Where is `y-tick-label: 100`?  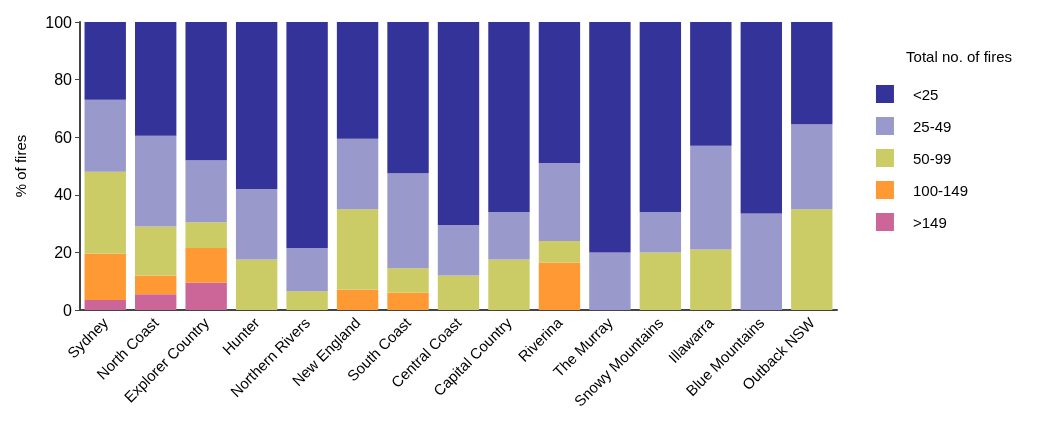
y-tick-label: 100 is located at coordinates (59, 22).